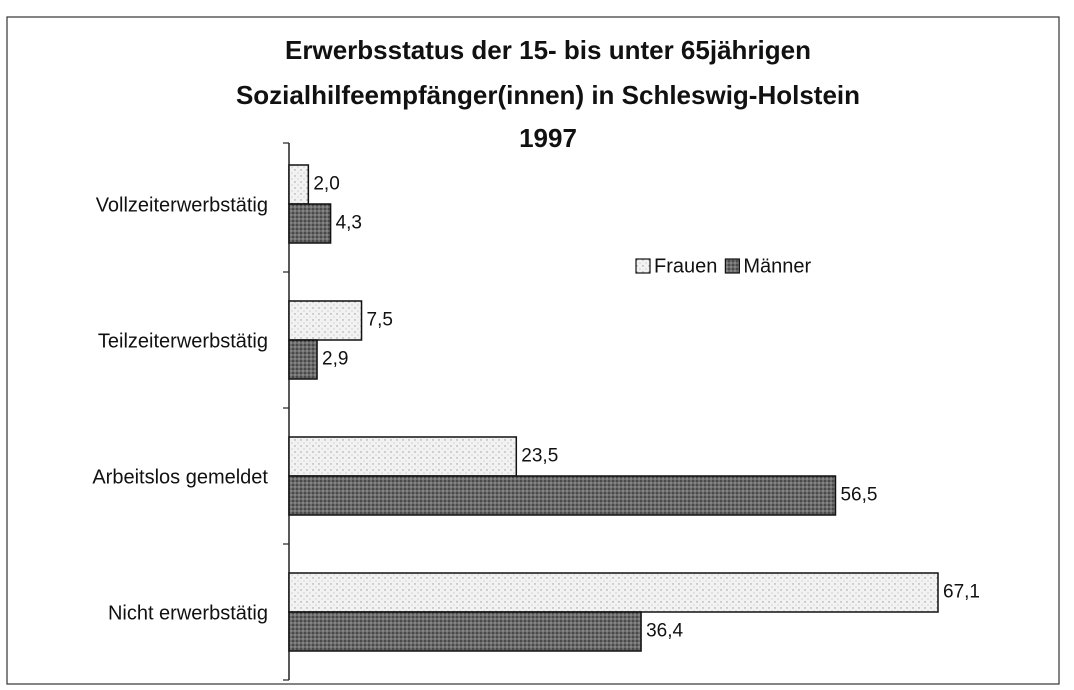 The width and height of the screenshot is (1074, 690). Describe the element at coordinates (961, 592) in the screenshot. I see `value-label: 67,1` at that location.